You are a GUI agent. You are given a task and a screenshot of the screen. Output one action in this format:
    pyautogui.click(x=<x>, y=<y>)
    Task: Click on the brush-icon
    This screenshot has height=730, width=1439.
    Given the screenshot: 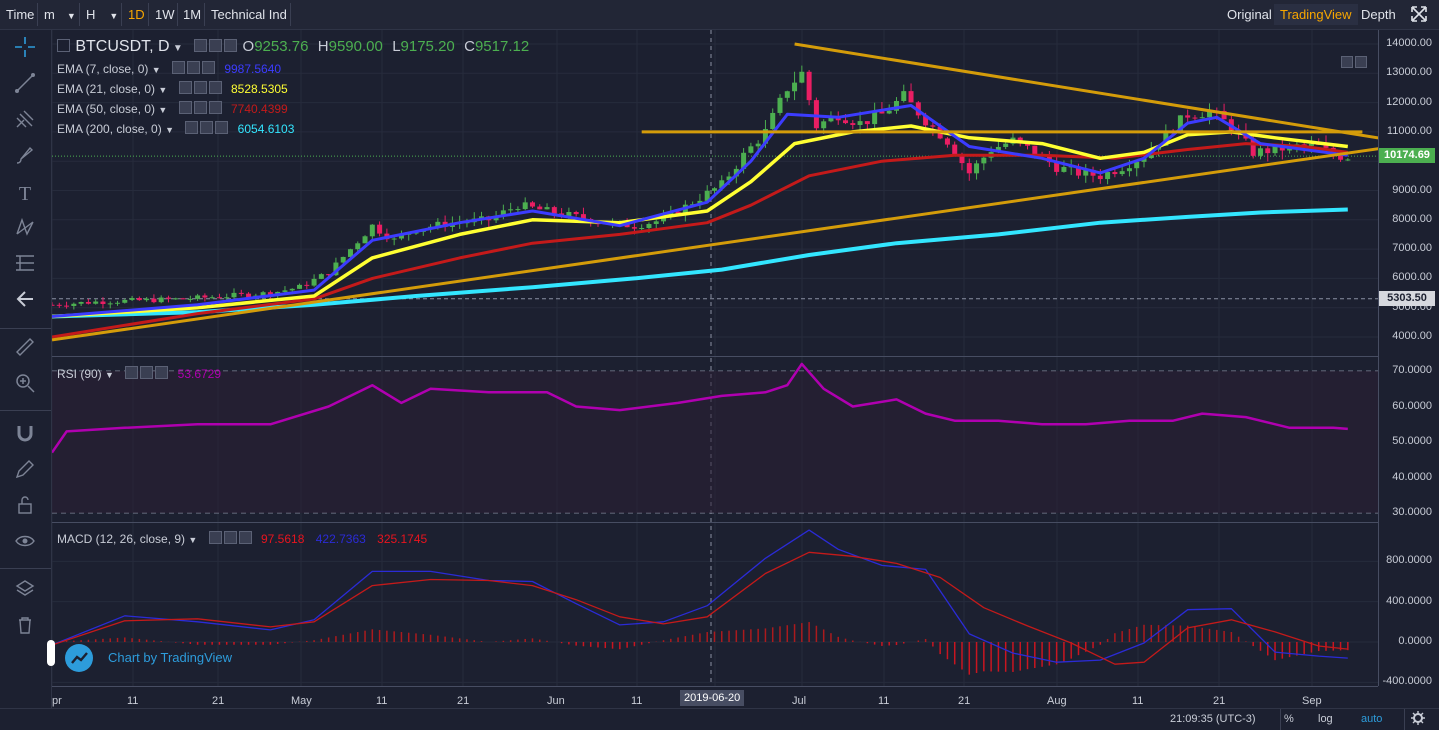 What is the action you would take?
    pyautogui.click(x=25, y=158)
    